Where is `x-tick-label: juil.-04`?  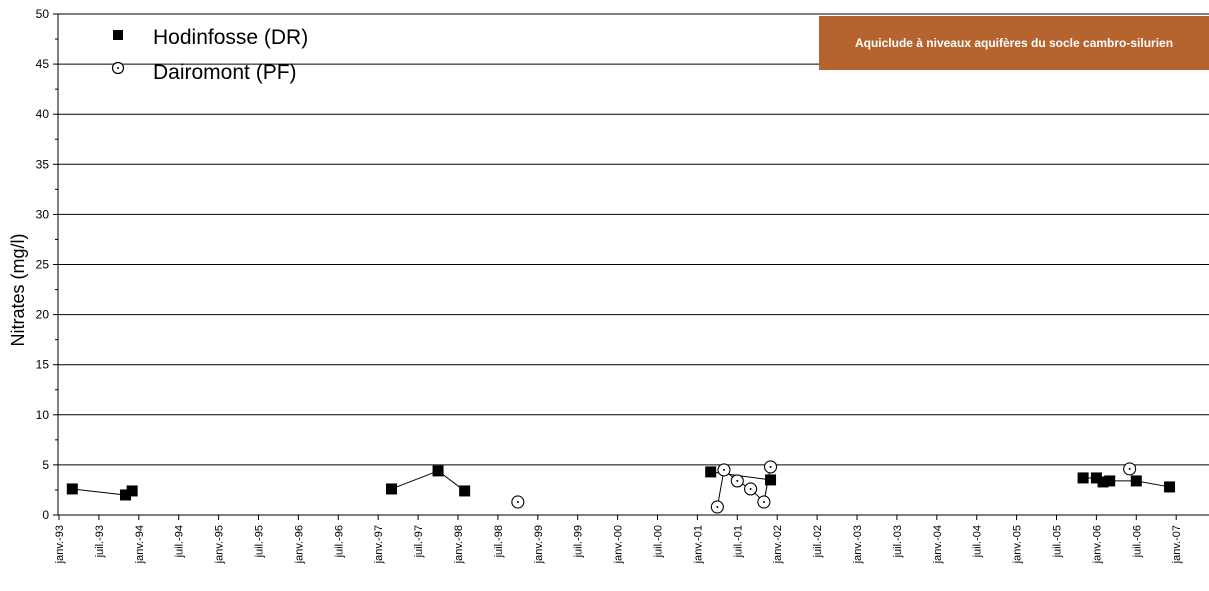 x-tick-label: juil.-04 is located at coordinates (978, 541).